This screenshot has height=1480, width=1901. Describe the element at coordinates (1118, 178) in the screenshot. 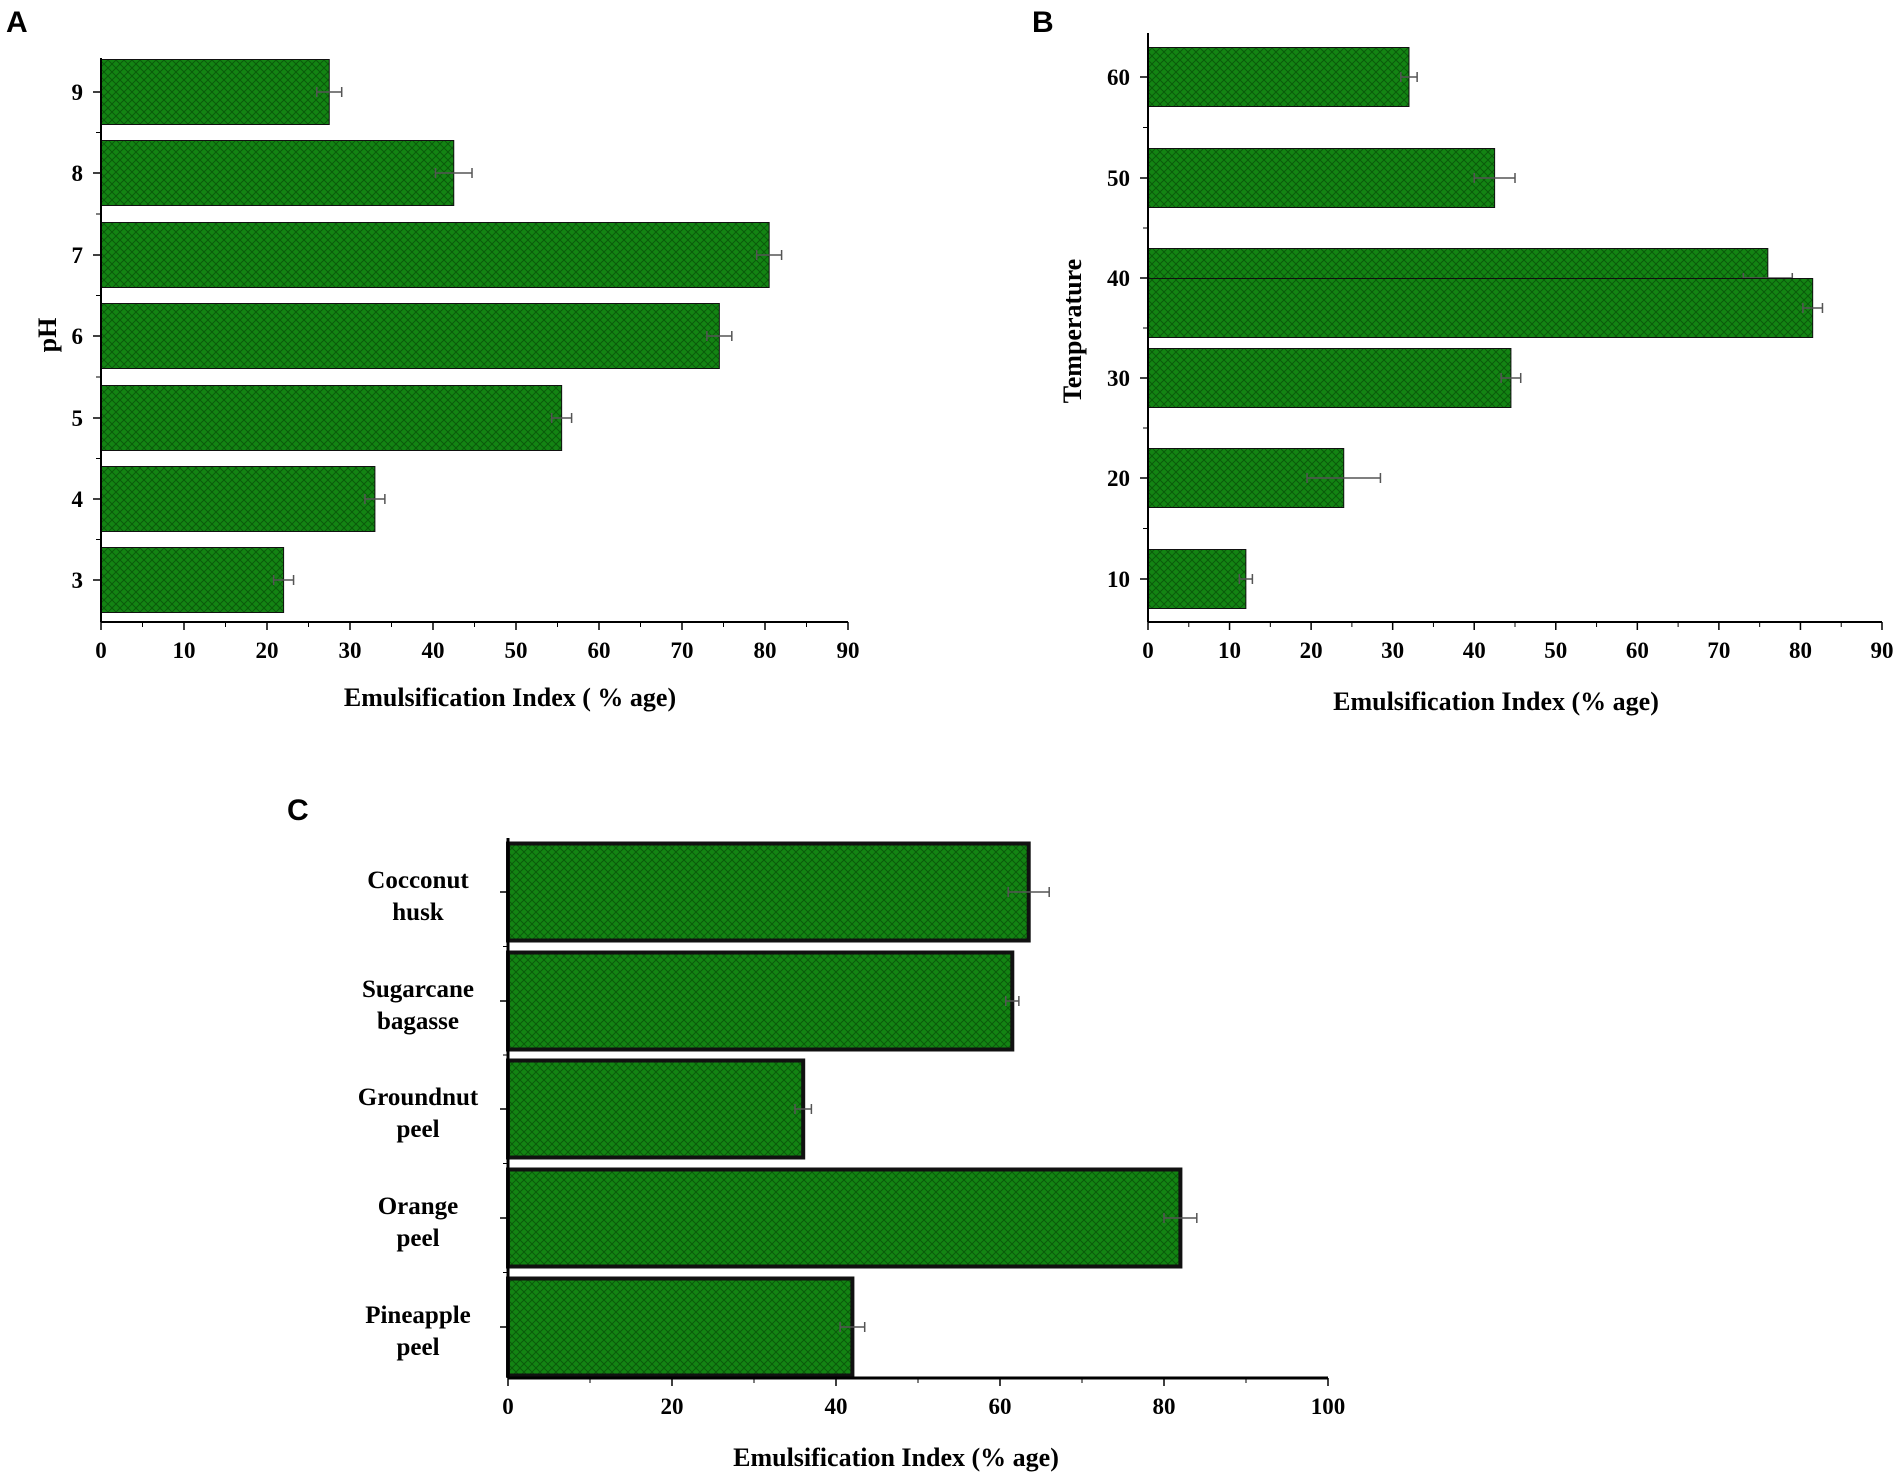

I see `chart-b-y-tick-label-4: 50` at that location.